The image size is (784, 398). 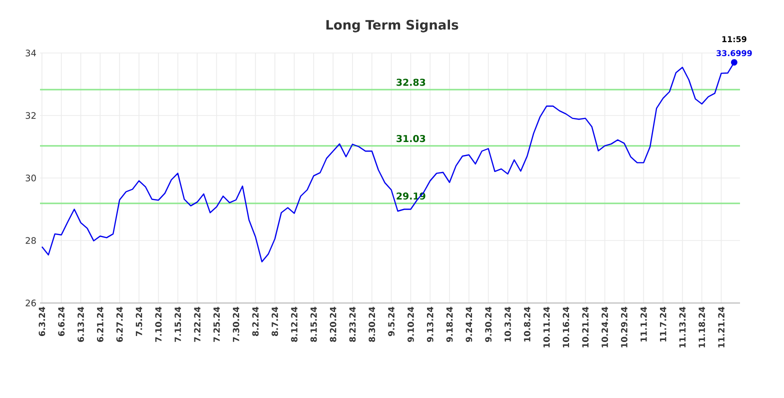 What do you see at coordinates (585, 327) in the screenshot?
I see `x-tick-label: 10.21.24` at bounding box center [585, 327].